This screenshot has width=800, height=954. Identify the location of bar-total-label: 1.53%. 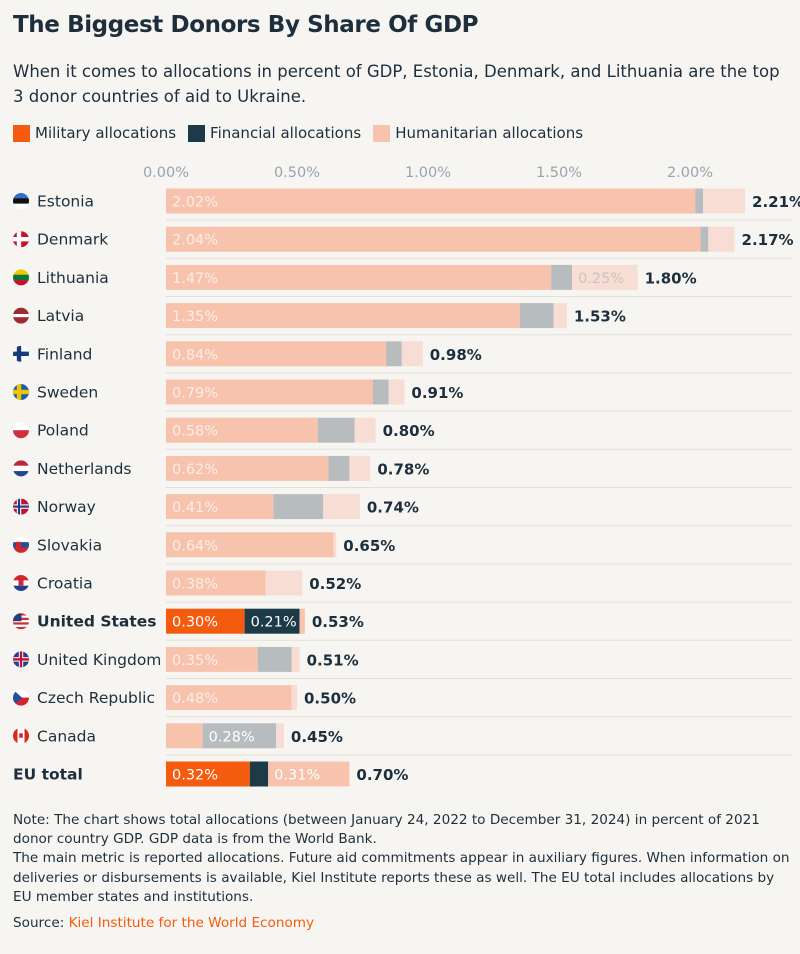
(600, 317).